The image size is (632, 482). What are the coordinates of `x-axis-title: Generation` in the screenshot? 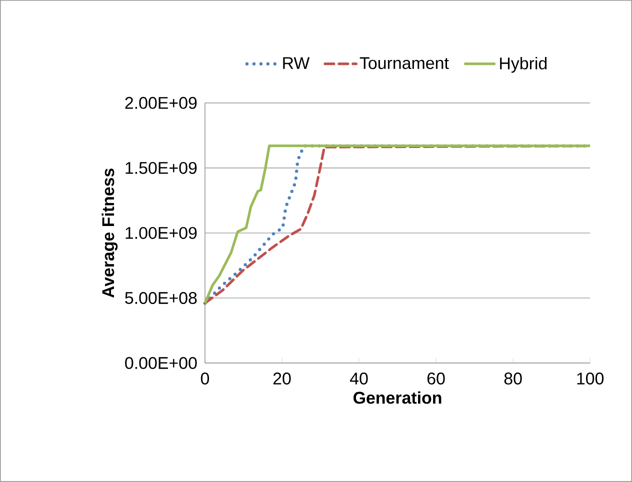 It's located at (397, 397).